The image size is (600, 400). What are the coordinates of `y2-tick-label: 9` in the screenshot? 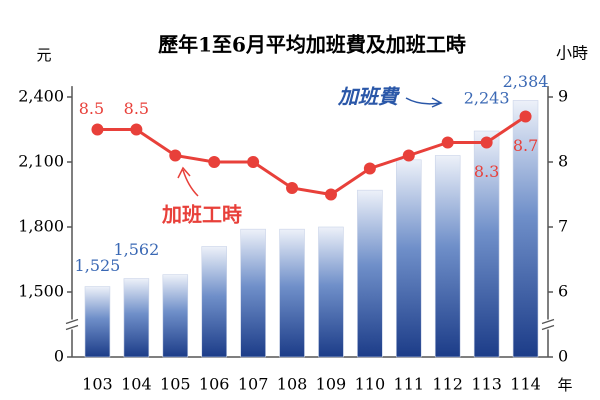 It's located at (563, 96).